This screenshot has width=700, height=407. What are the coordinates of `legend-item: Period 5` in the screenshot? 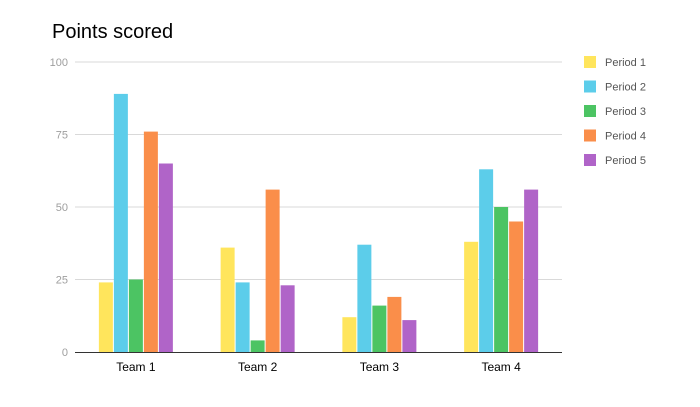 It's located at (615, 160).